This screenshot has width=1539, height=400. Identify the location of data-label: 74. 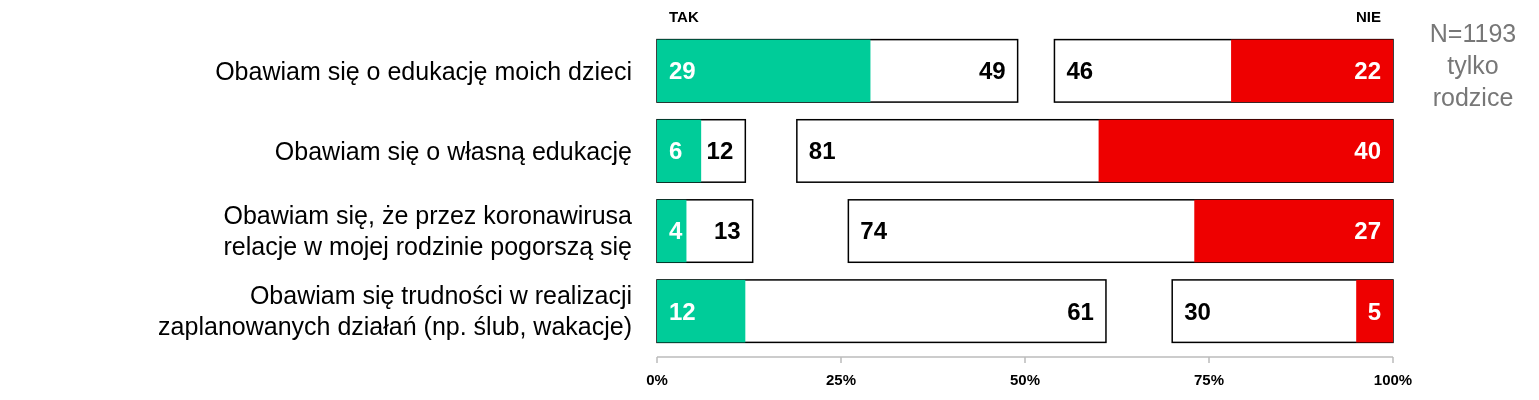
(874, 231).